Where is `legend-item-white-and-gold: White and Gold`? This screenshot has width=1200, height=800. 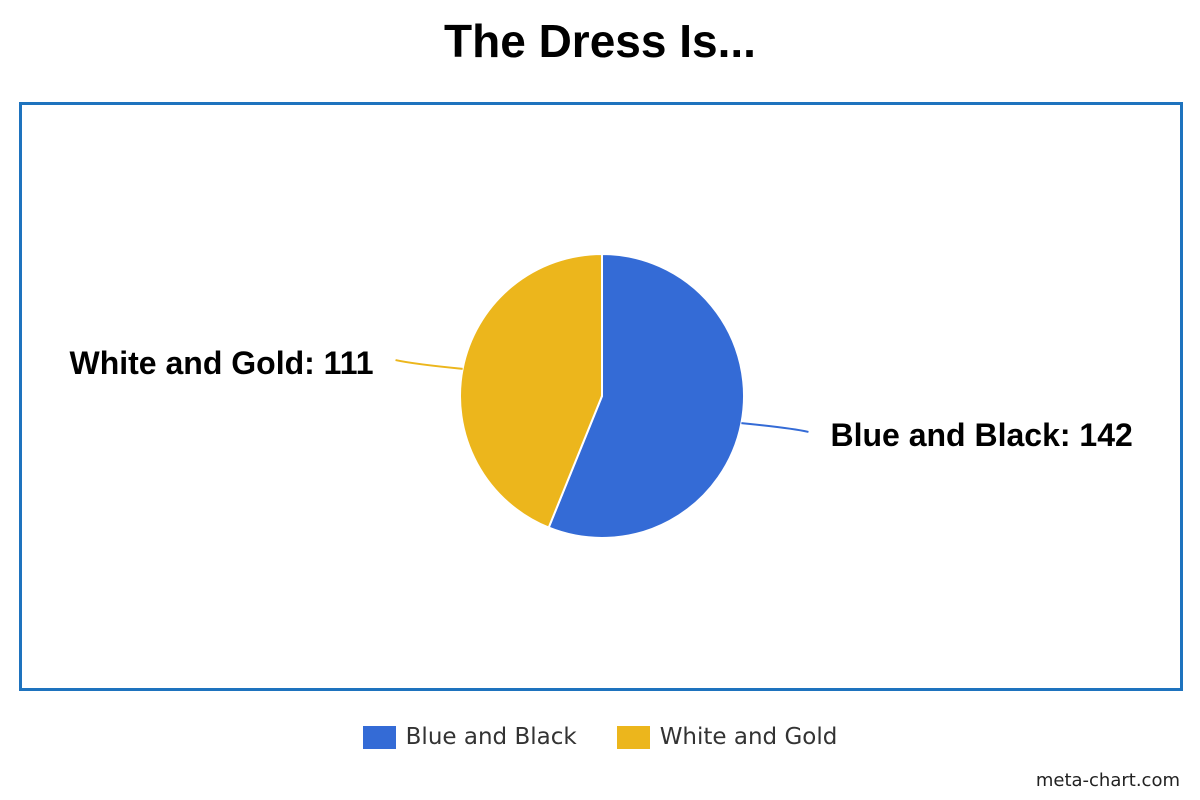 legend-item-white-and-gold: White and Gold is located at coordinates (727, 737).